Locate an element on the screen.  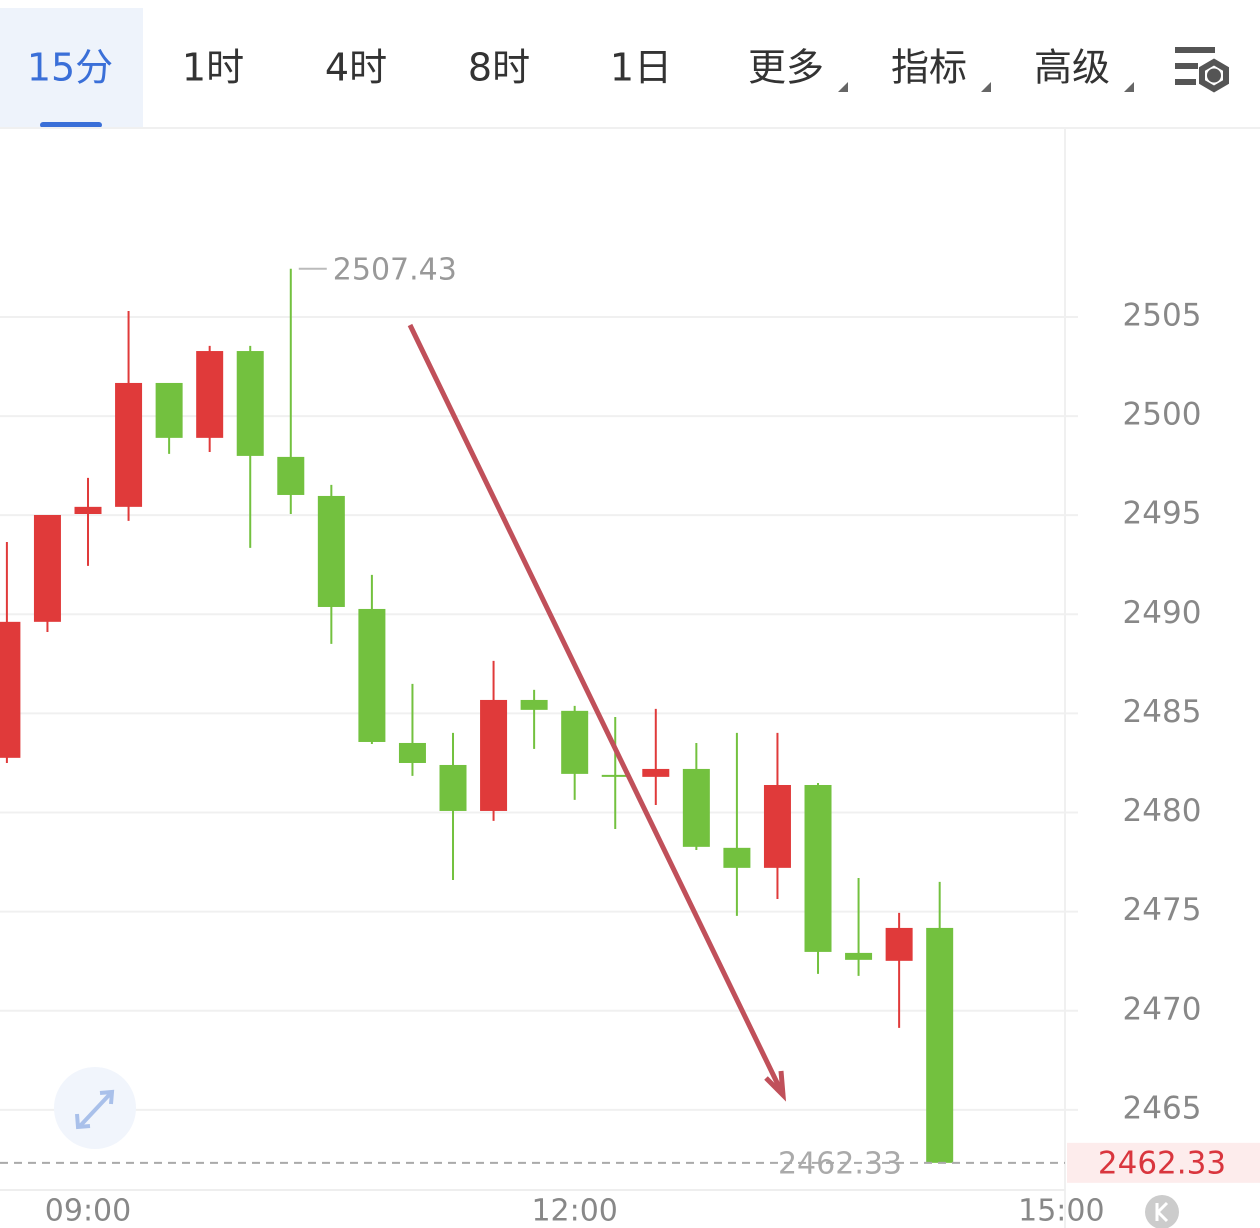
y-tick-label: 2480 is located at coordinates (1162, 811).